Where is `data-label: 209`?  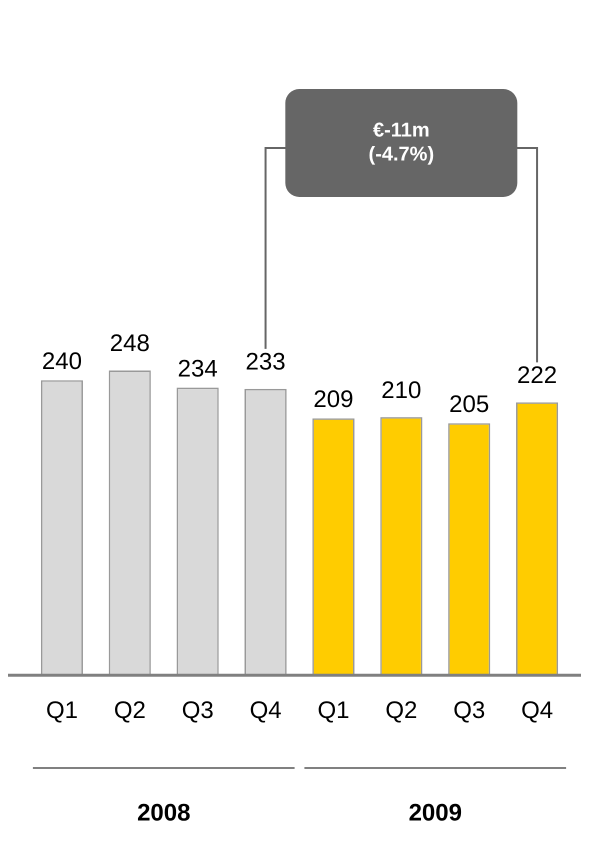
data-label: 209 is located at coordinates (333, 400).